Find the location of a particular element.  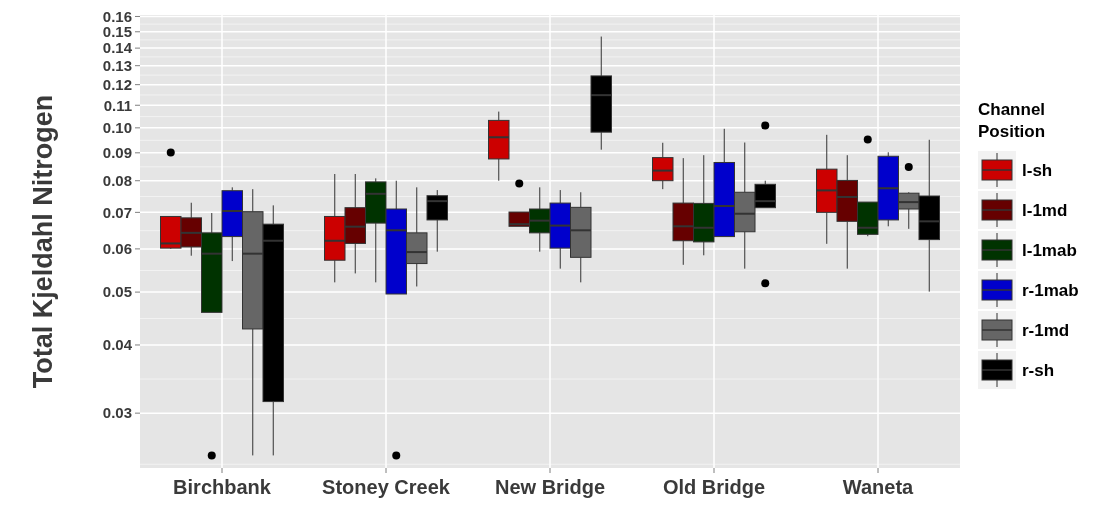

x-tick-label: New Bridge is located at coordinates (550, 487).